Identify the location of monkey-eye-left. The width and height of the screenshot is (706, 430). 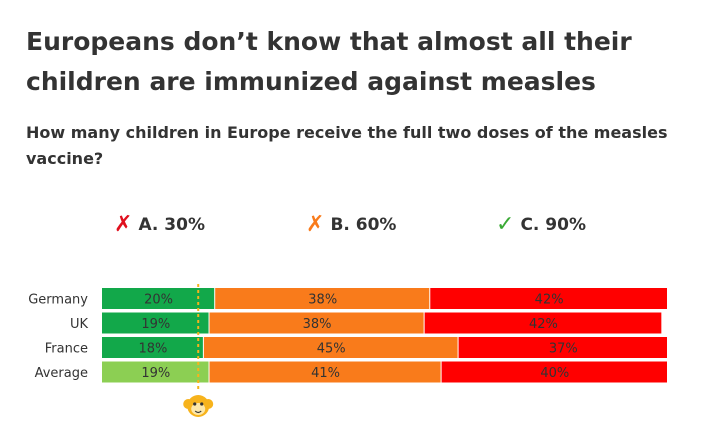
(195, 404).